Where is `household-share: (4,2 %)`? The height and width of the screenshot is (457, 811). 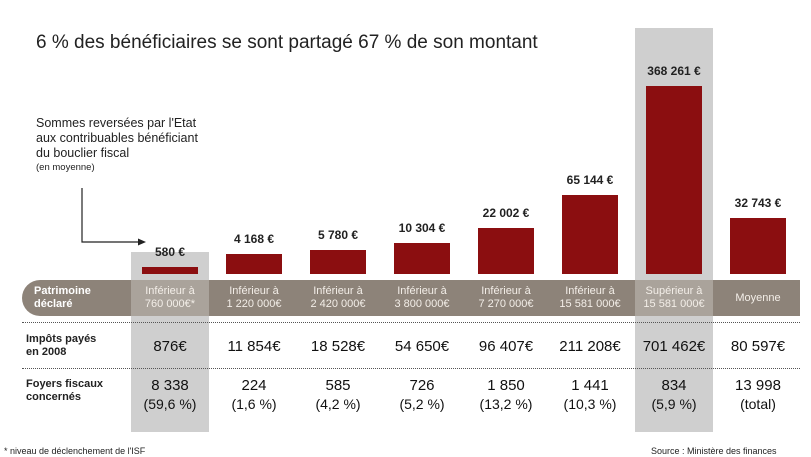 household-share: (4,2 %) is located at coordinates (338, 404).